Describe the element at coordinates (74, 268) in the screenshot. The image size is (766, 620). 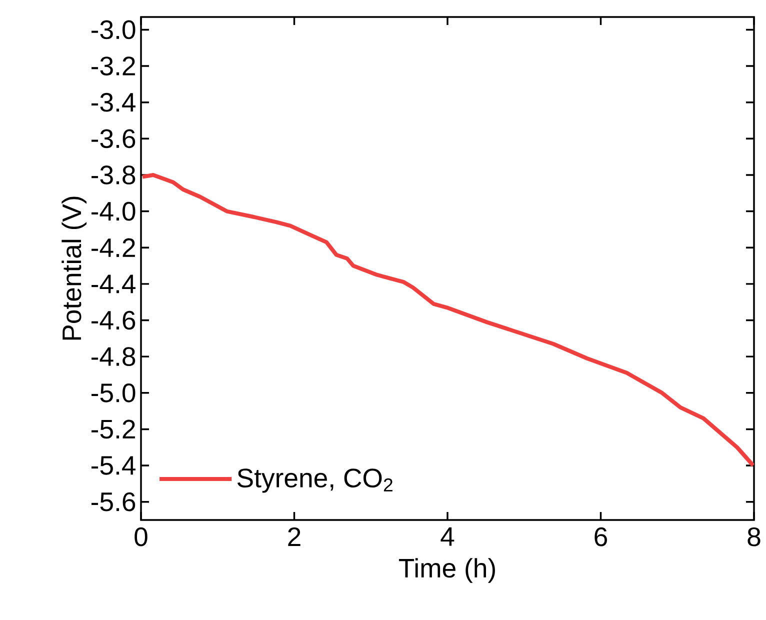
I see `y-axis-title: Potential (V)` at that location.